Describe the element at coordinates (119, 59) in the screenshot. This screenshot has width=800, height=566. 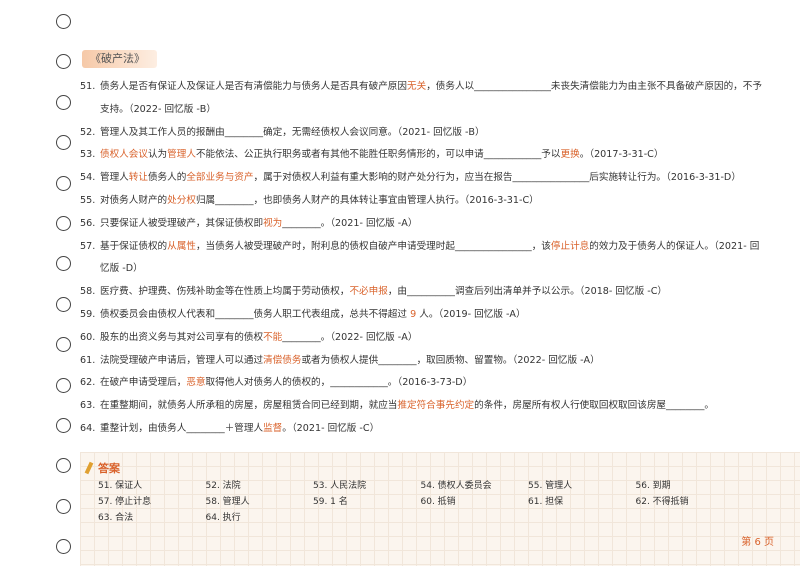
I see `section-title: 《破产法》` at that location.